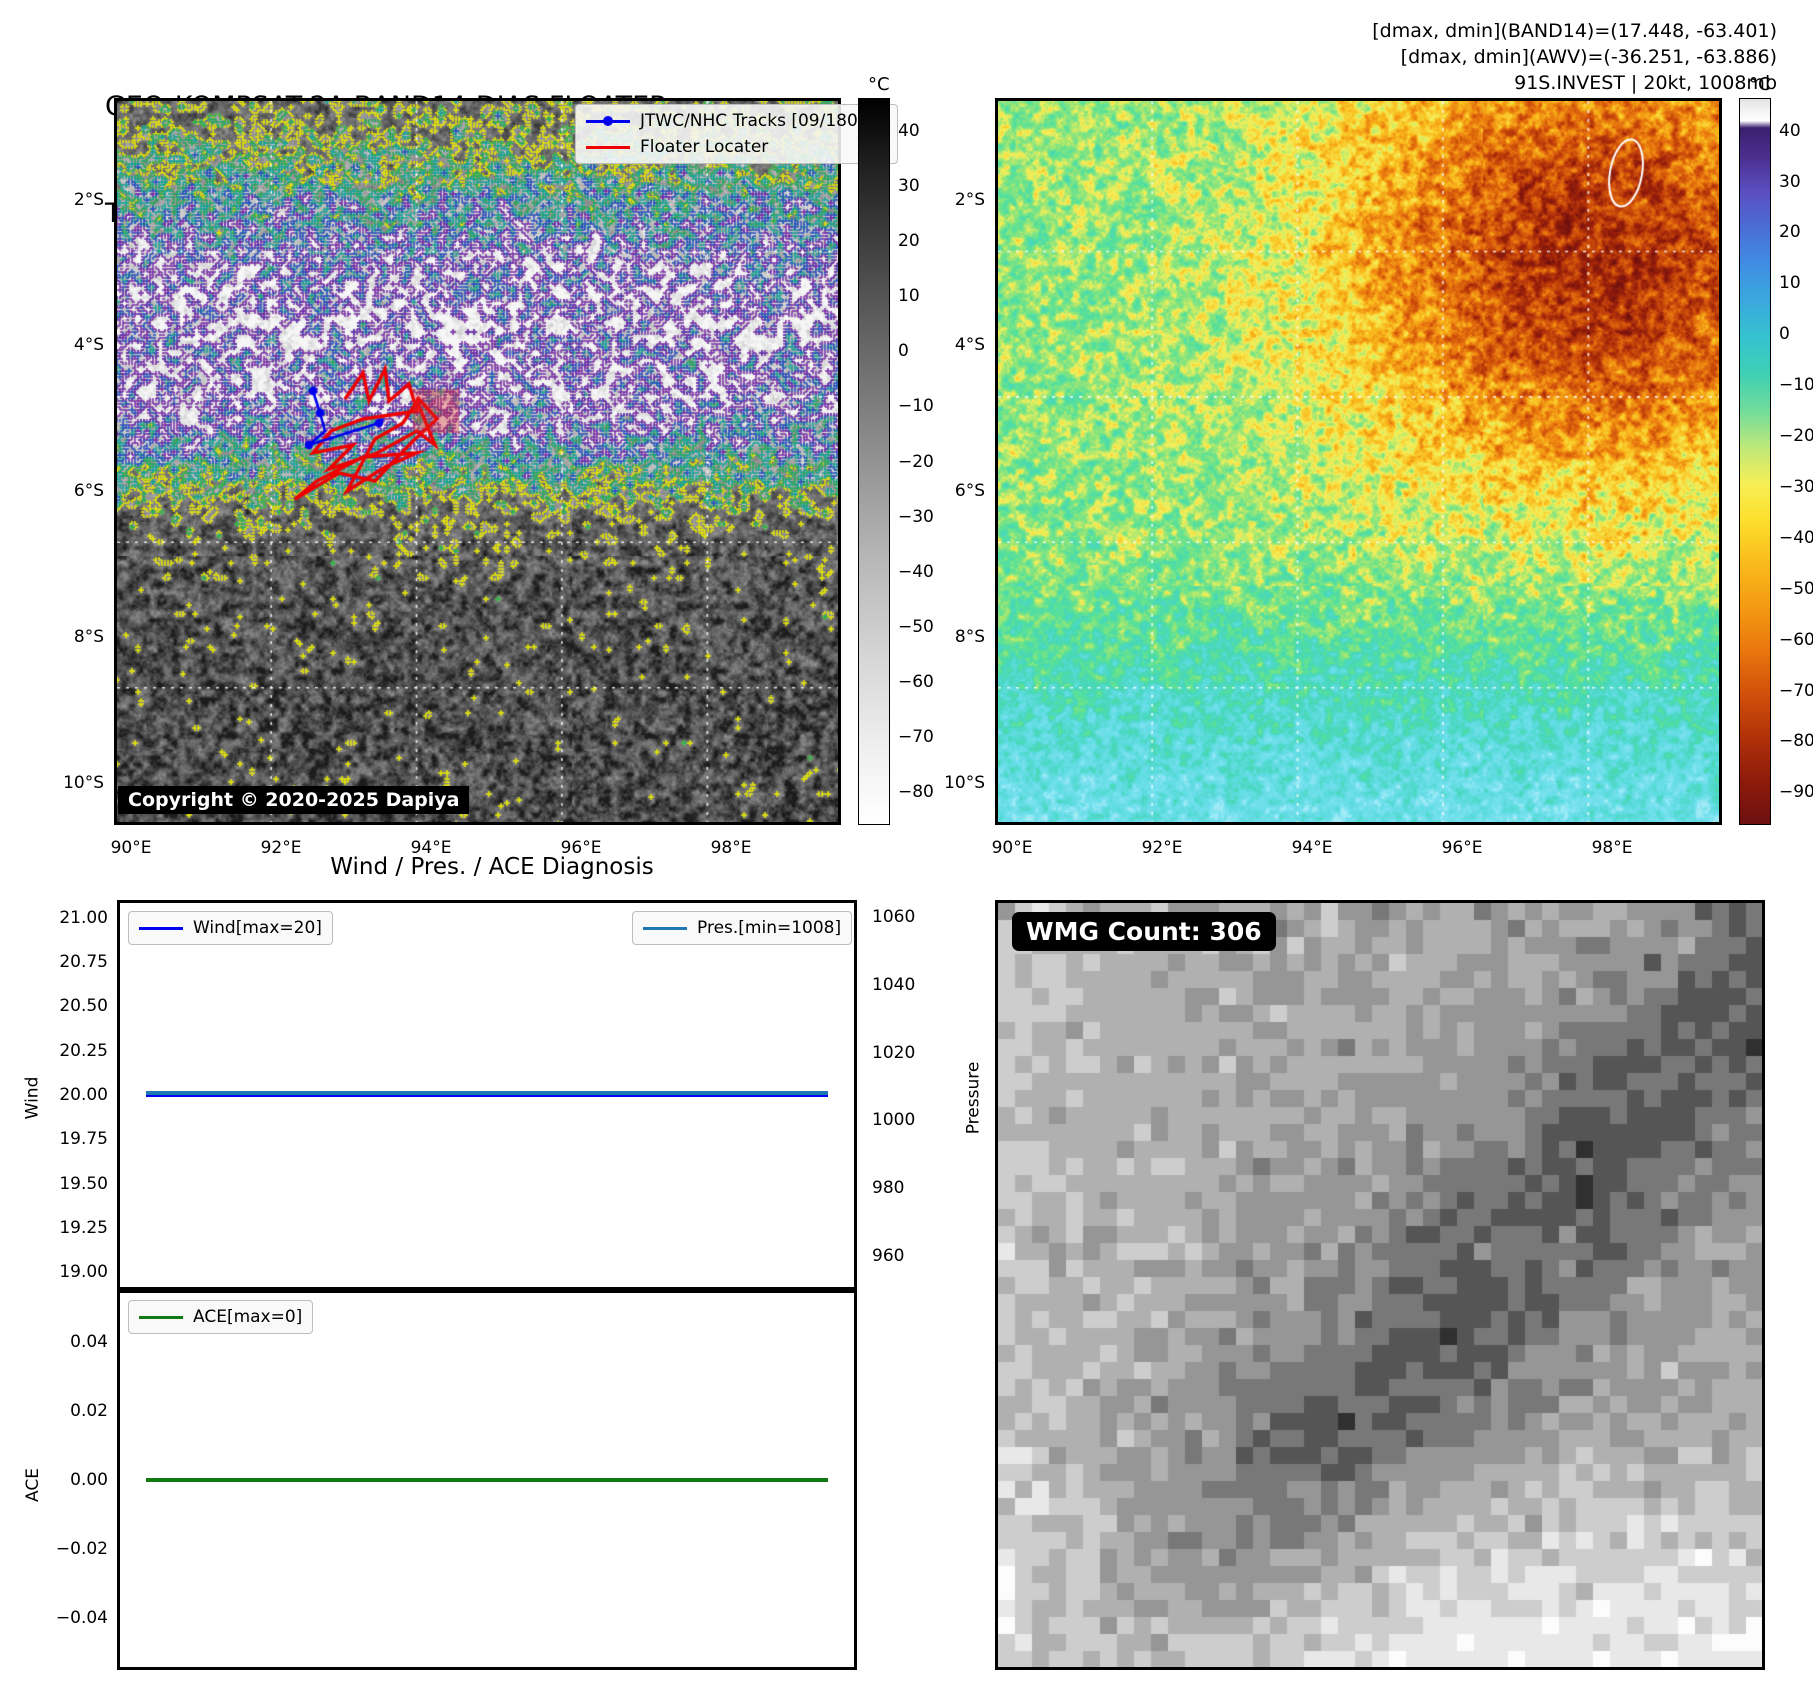 The width and height of the screenshot is (1813, 1690). What do you see at coordinates (131, 848) in the screenshot?
I see `ir-lon-tick: 90°E` at bounding box center [131, 848].